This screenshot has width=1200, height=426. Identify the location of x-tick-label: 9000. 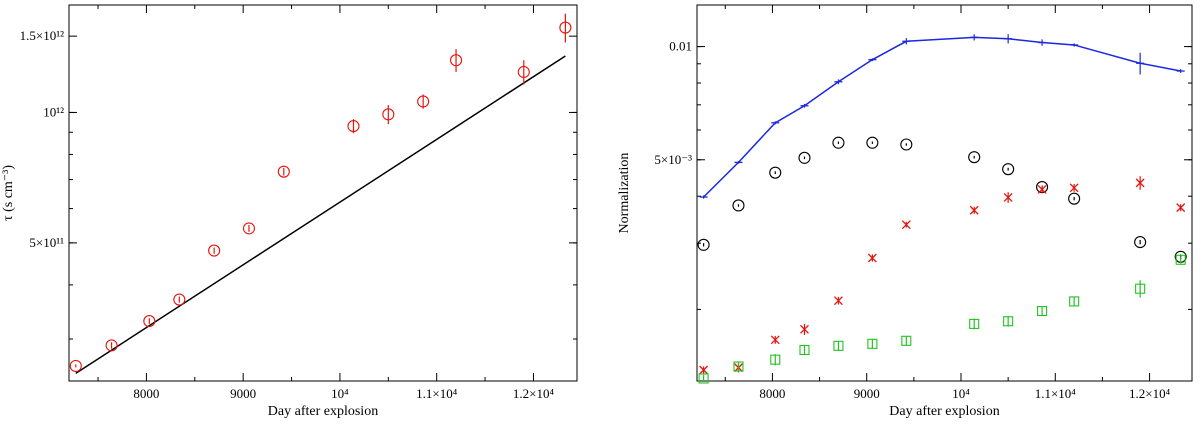
(243, 393).